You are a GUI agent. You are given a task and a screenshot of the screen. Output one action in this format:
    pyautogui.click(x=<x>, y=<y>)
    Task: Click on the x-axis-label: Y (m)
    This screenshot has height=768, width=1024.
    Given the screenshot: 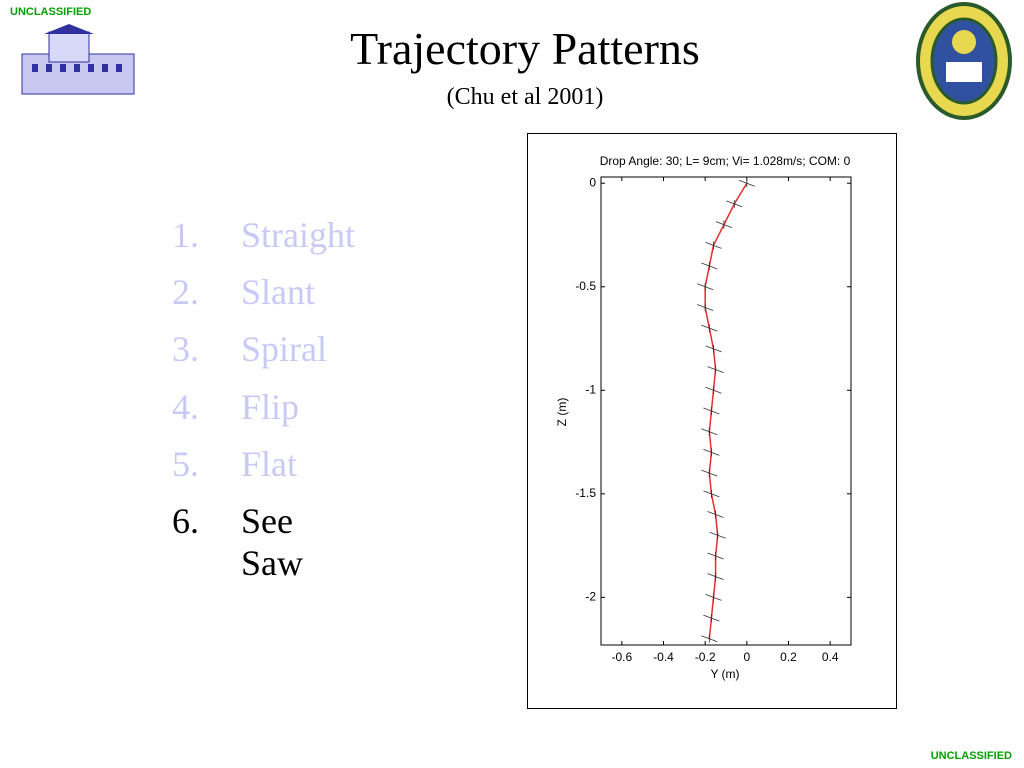 What is the action you would take?
    pyautogui.click(x=724, y=674)
    